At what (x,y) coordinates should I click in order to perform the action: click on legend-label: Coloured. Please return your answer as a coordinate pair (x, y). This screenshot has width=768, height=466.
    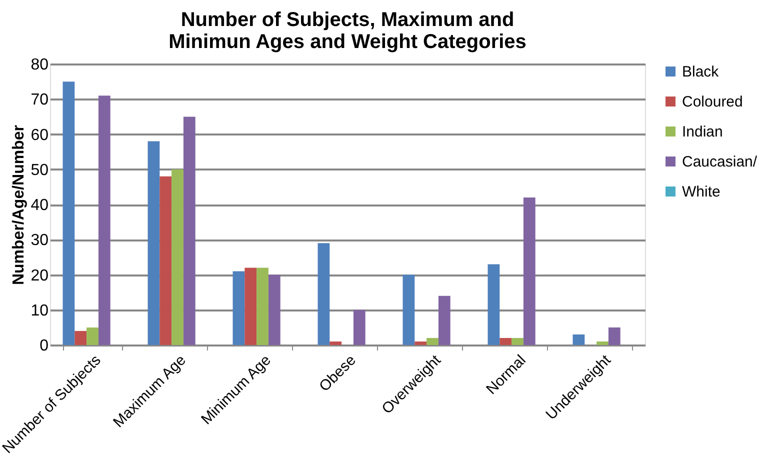
    Looking at the image, I should click on (712, 102).